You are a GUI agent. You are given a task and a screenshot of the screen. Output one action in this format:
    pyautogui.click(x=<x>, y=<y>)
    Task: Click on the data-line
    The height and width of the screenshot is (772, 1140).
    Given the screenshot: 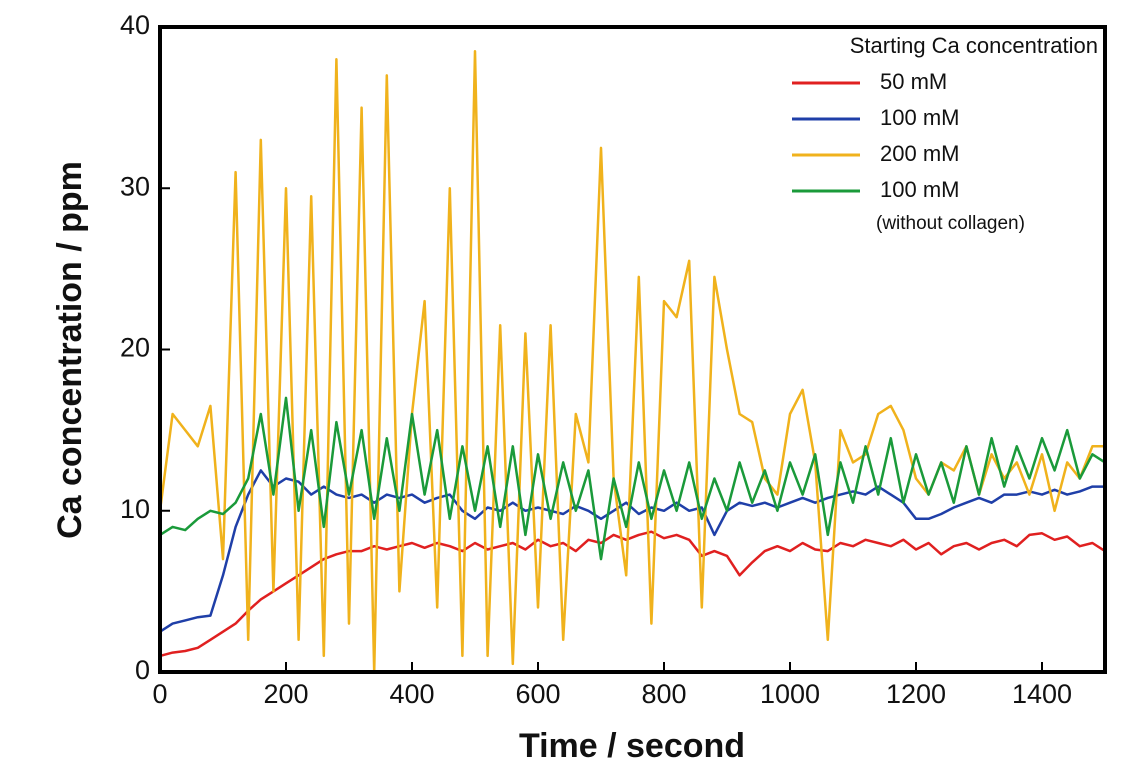 What is the action you would take?
    pyautogui.click(x=632, y=594)
    